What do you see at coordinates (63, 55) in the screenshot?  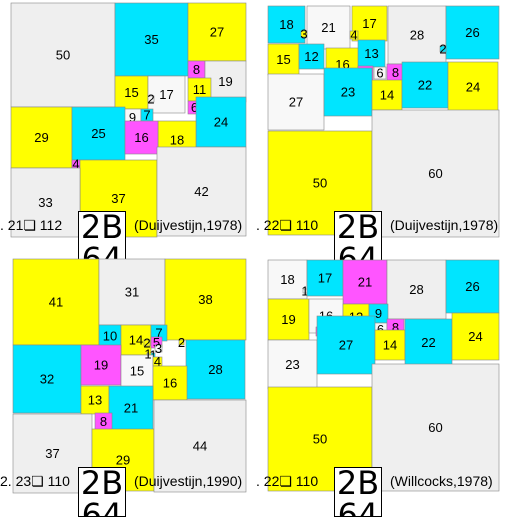 I see `square-50: 50` at bounding box center [63, 55].